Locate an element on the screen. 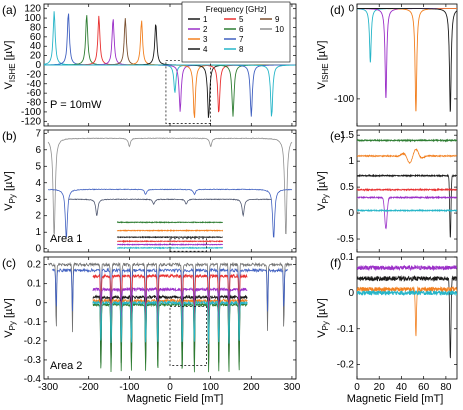  y-axis-label-c: VPy [µV] is located at coordinates (10, 318).